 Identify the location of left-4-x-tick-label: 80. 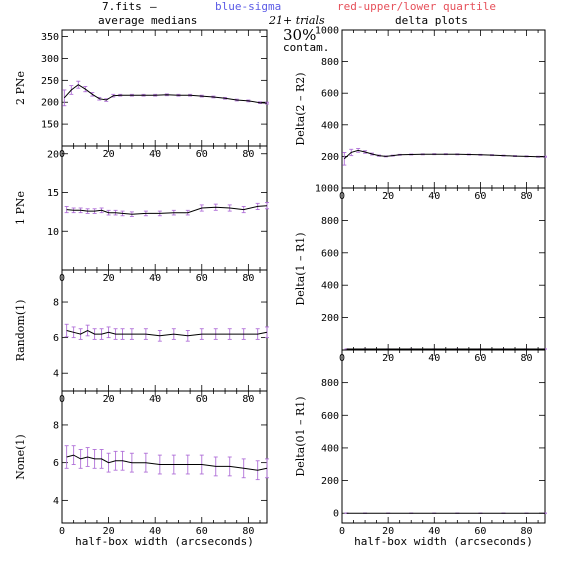
(248, 531).